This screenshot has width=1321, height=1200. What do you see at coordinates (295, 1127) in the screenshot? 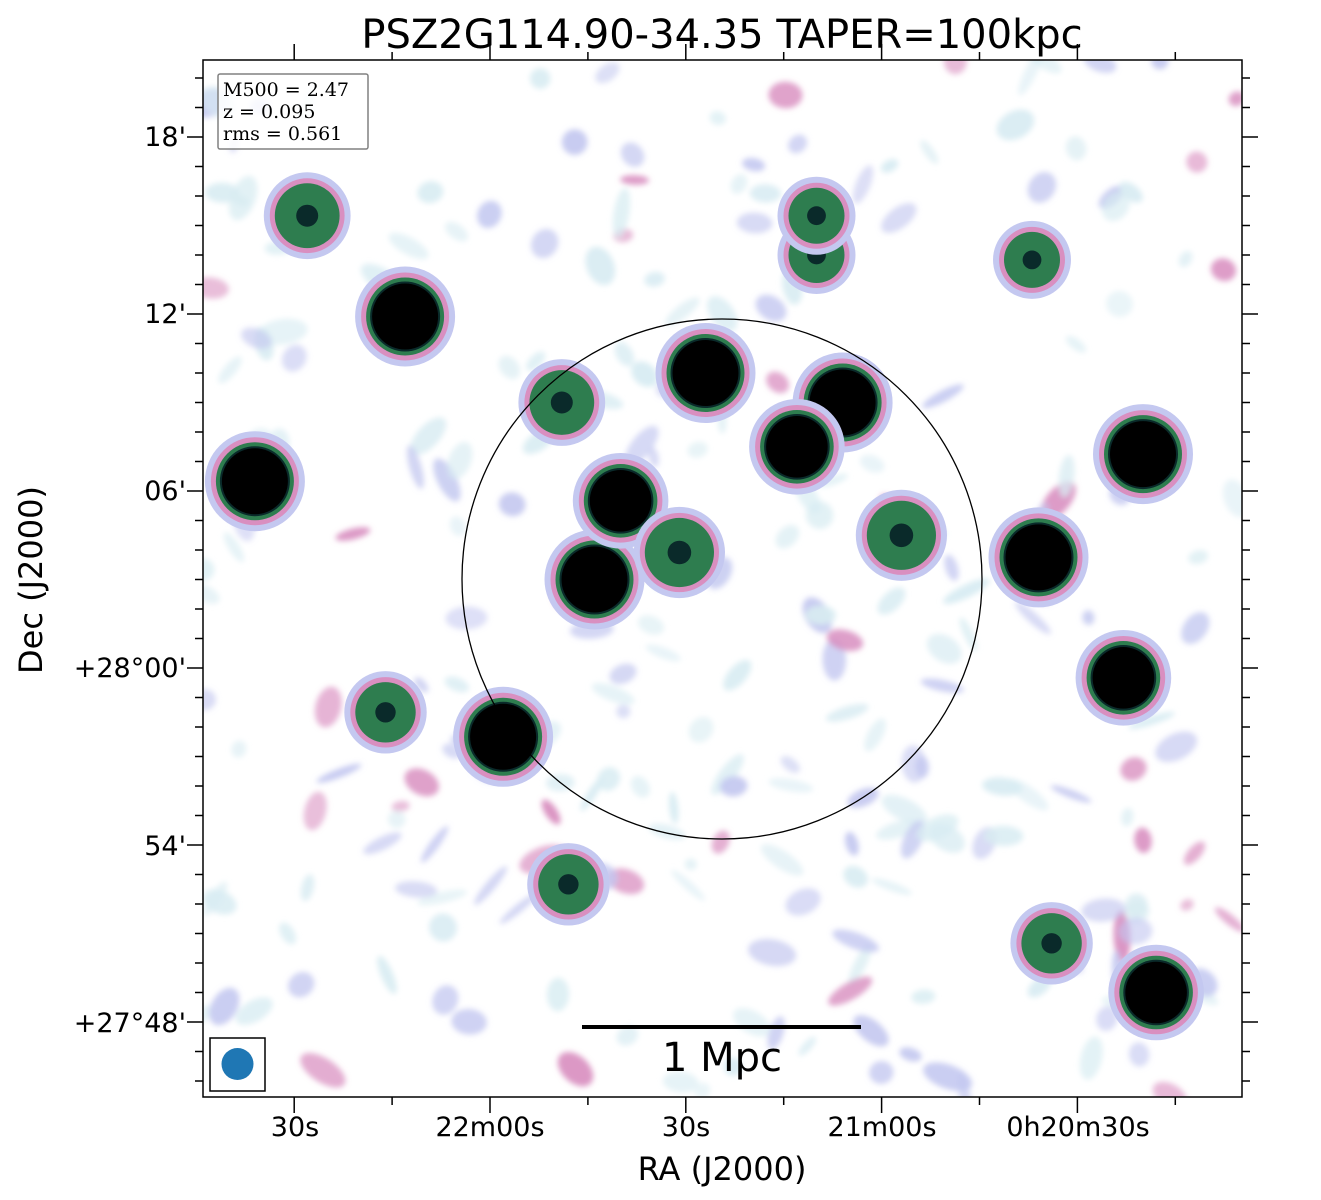
I see `x-tick-label: 30s` at bounding box center [295, 1127].